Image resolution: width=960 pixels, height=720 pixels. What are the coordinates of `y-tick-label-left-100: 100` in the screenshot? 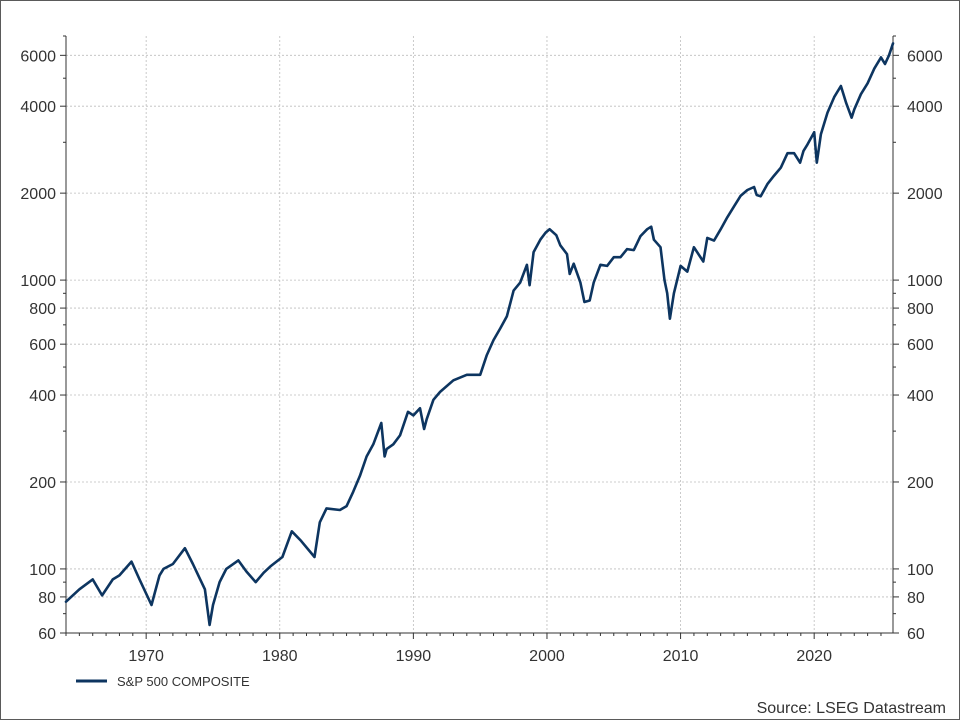 It's located at (42, 570).